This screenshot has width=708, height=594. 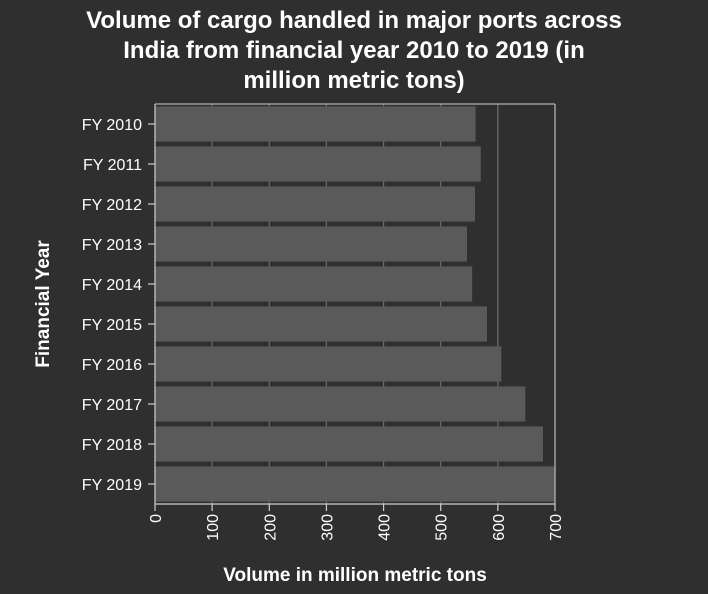 What do you see at coordinates (112, 365) in the screenshot?
I see `y-tick-label: FY 2016` at bounding box center [112, 365].